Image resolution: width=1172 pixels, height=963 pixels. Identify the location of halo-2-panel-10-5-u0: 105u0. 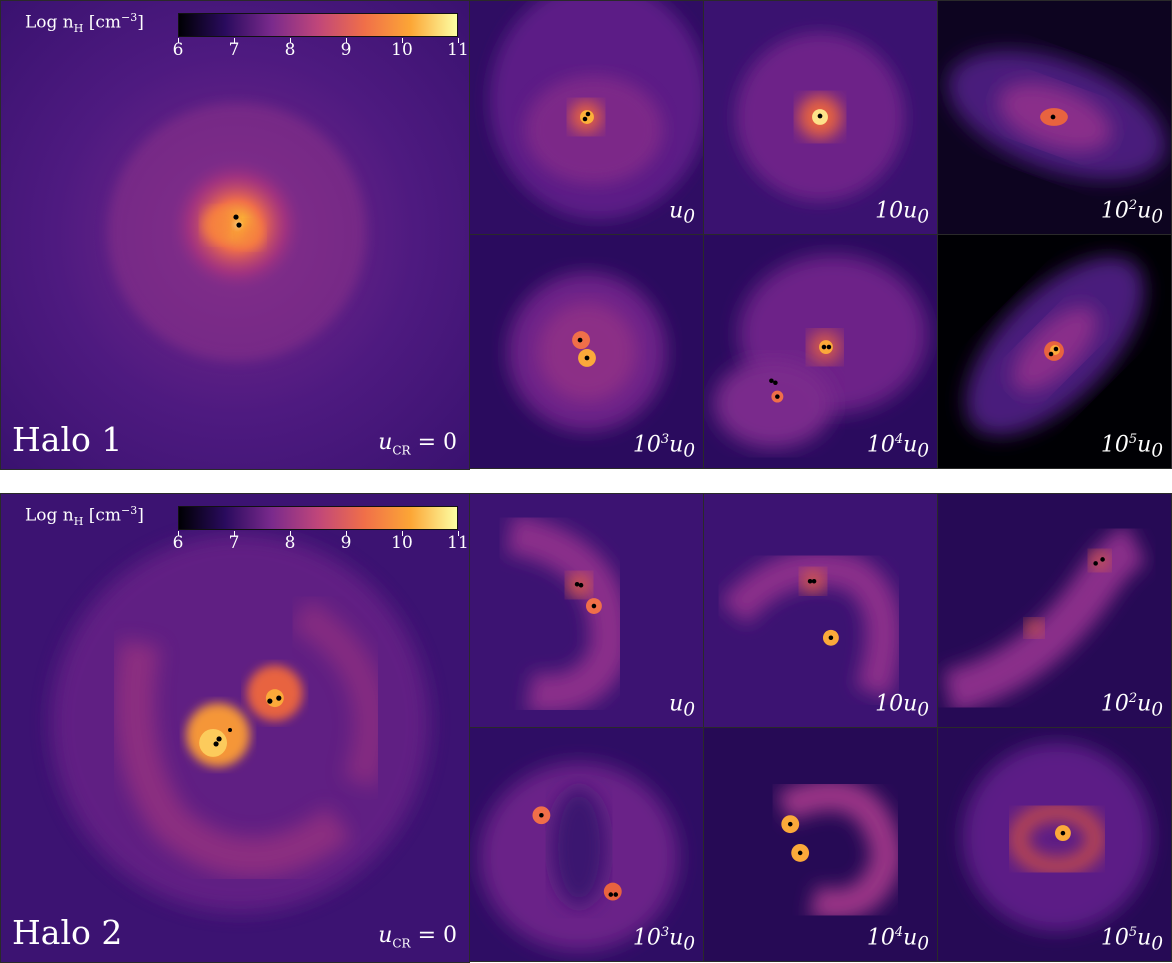
(1054, 844).